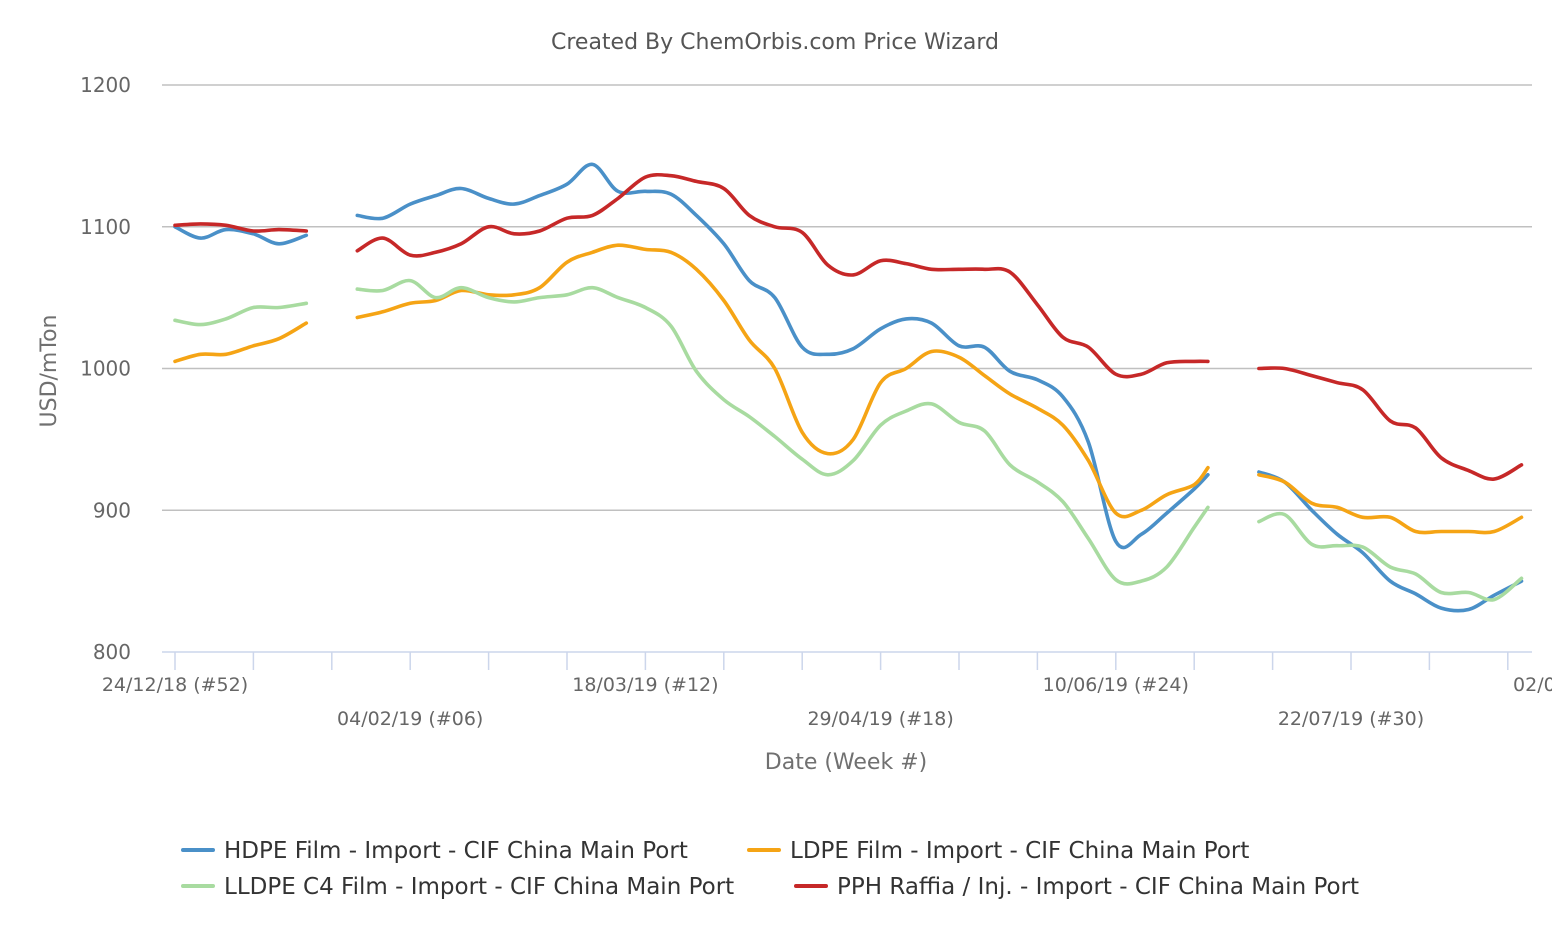 The height and width of the screenshot is (930, 1552). Describe the element at coordinates (1019, 851) in the screenshot. I see `legend-label: LDPE Film - Import - CIF China Main Port` at that location.